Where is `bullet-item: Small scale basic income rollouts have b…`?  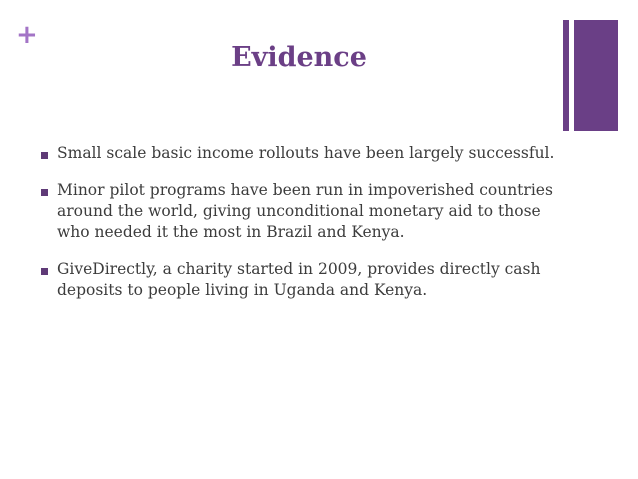
bullet-item: Small scale basic income rollouts have b… is located at coordinates (306, 153).